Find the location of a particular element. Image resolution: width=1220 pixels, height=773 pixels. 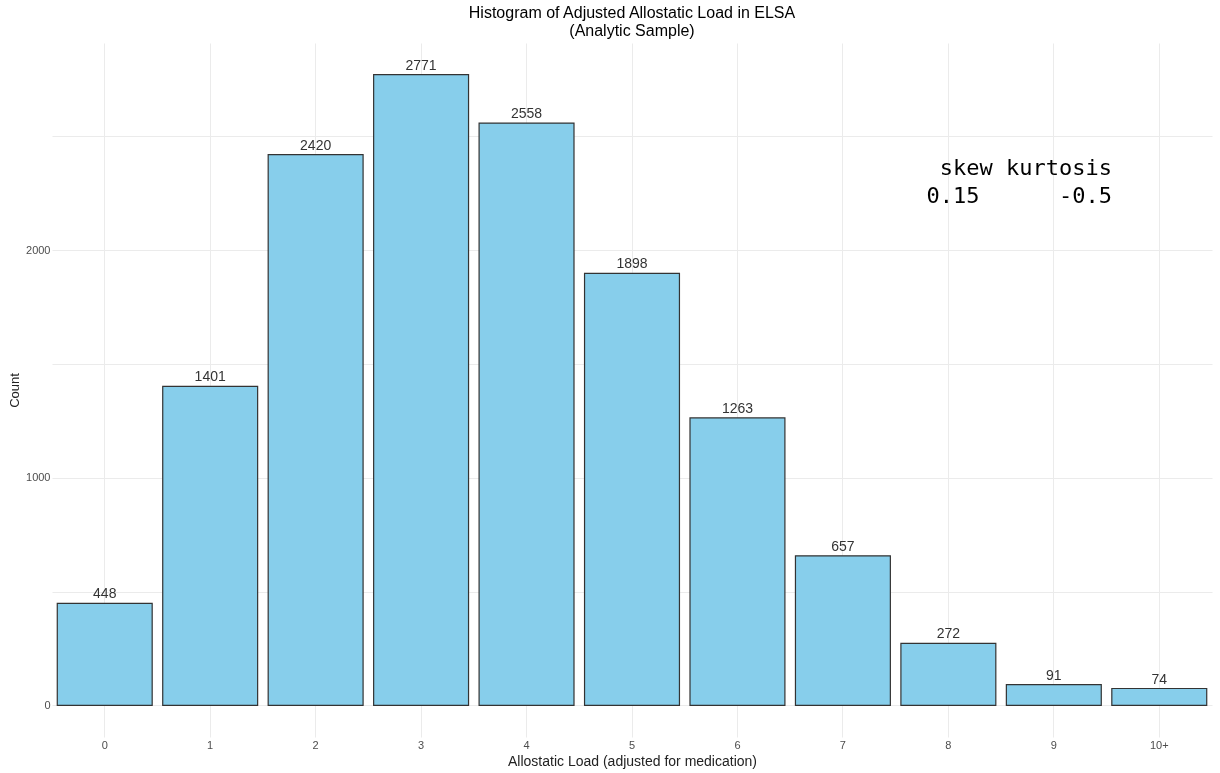

x-axis-title: Allostatic Load (adjusted for medication) is located at coordinates (632, 760).